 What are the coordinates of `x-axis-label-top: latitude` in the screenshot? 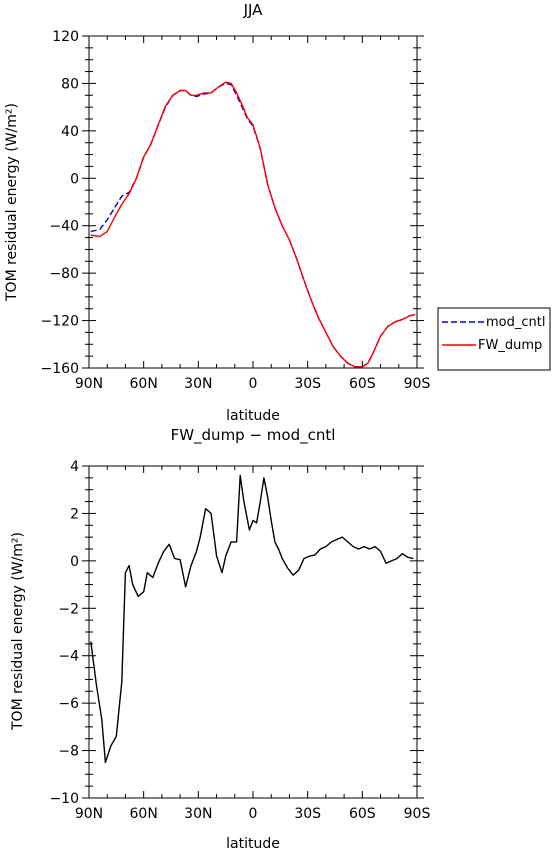 It's located at (253, 416).